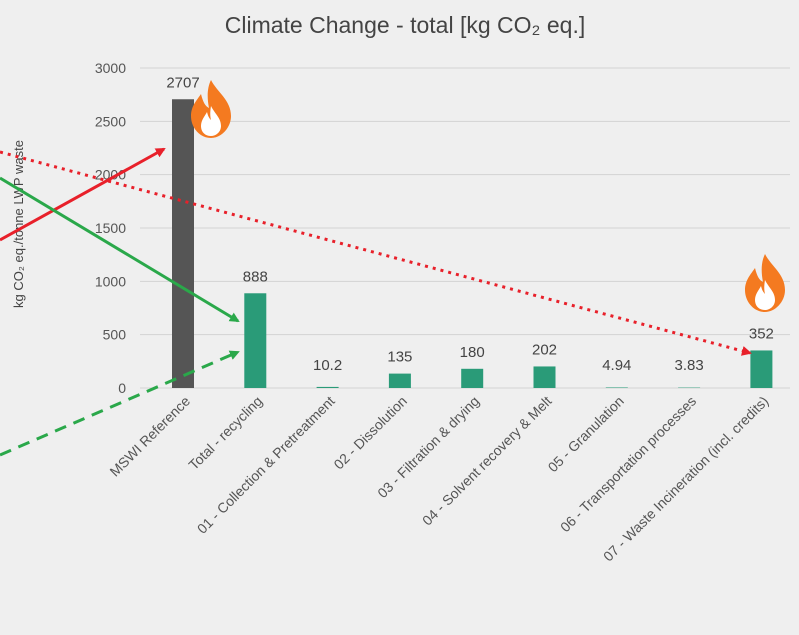 The height and width of the screenshot is (635, 799). I want to click on red-solid-arrow, so click(83, 194).